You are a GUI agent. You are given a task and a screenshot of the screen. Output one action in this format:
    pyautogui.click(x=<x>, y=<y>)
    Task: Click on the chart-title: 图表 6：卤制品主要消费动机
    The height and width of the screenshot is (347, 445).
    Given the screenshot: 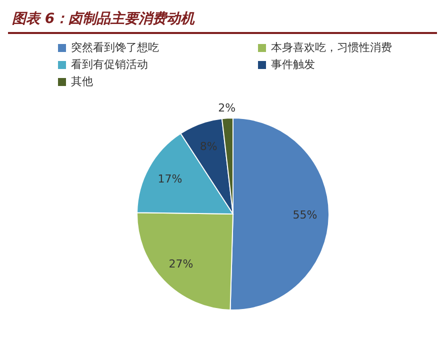 What is the action you would take?
    pyautogui.click(x=222, y=21)
    